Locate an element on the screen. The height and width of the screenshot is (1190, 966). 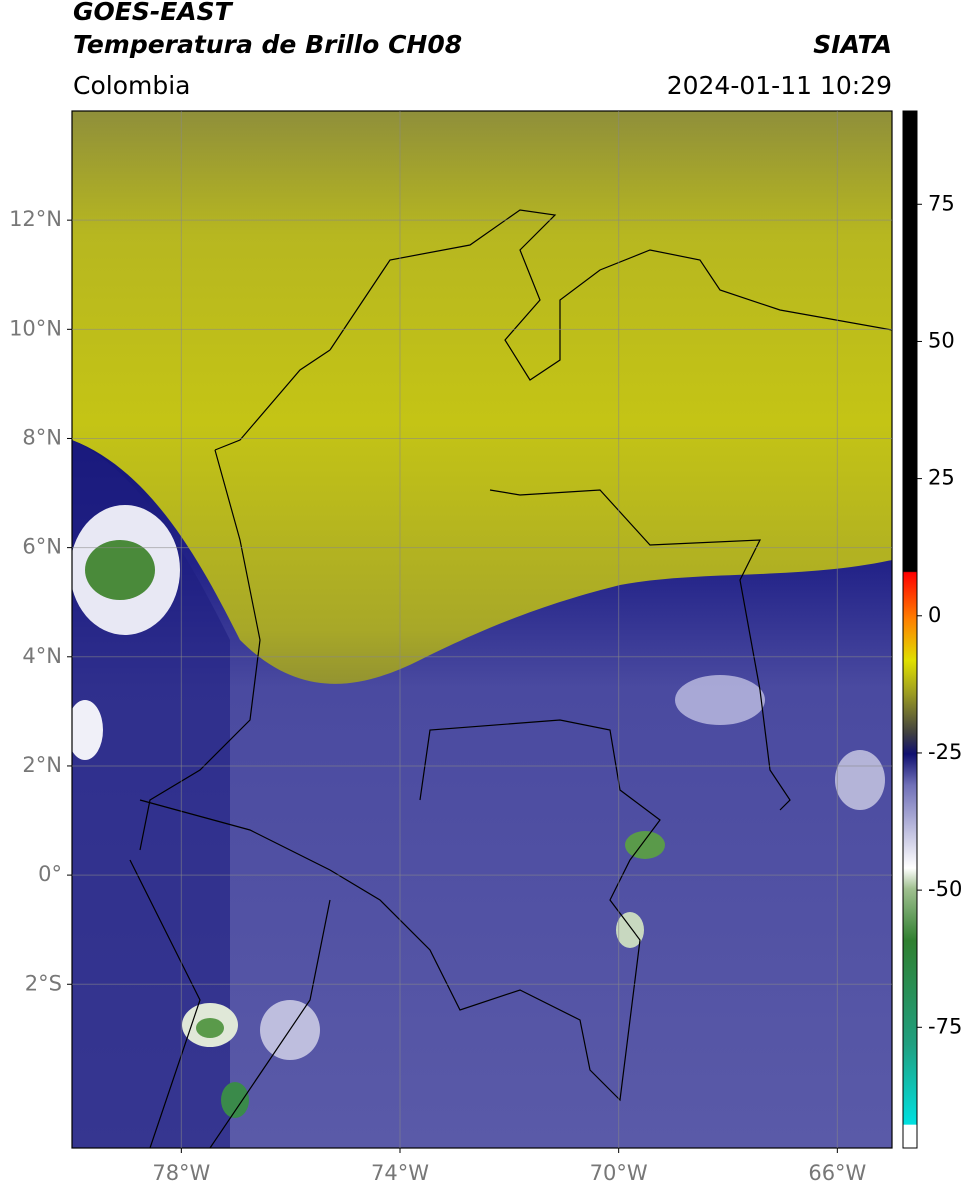
y-tick-label: 2°S is located at coordinates (43, 983).